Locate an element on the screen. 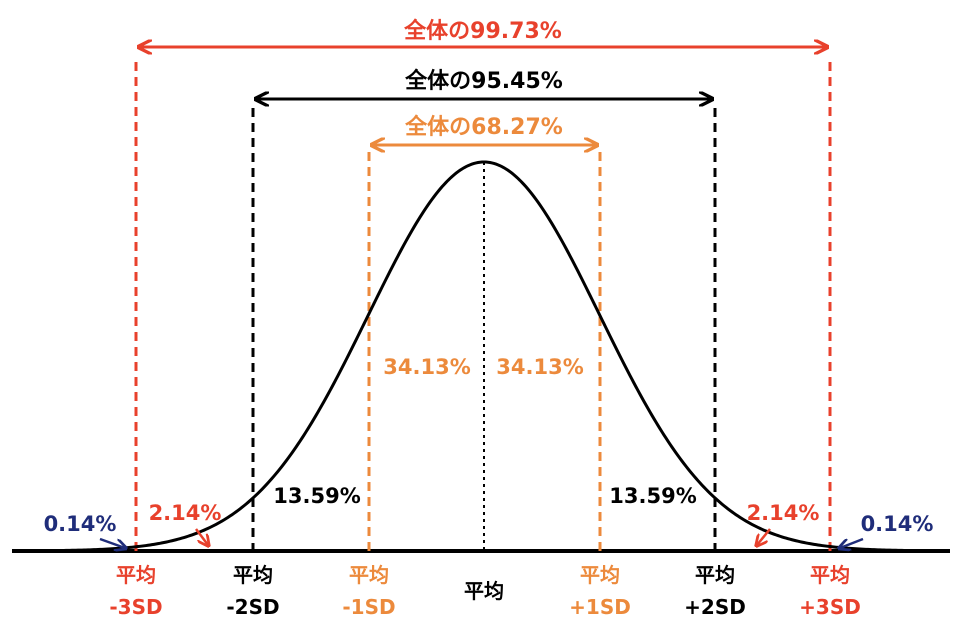 The height and width of the screenshot is (627, 980). area-center-right-label: 34.13% is located at coordinates (539, 367).